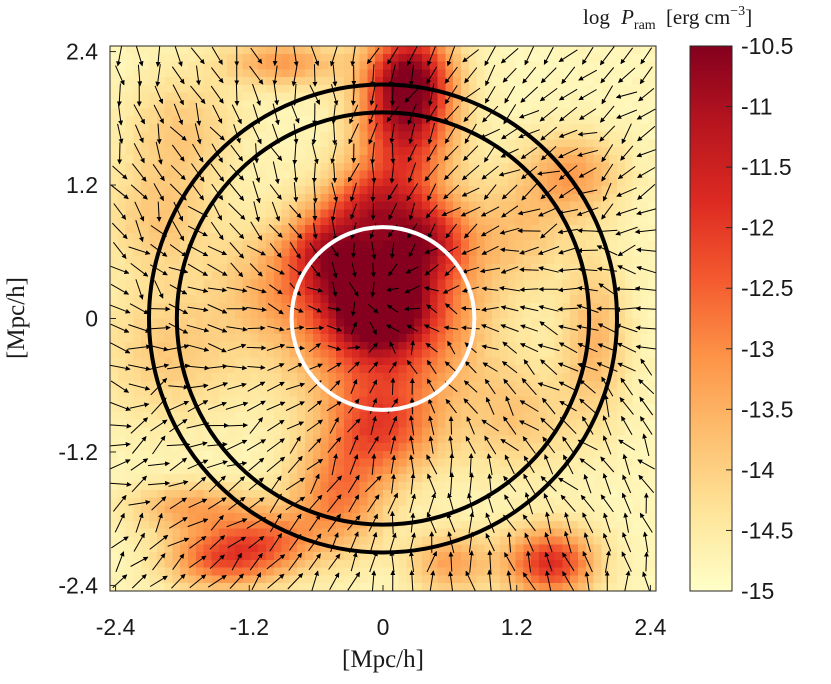 This screenshot has width=831, height=684. Describe the element at coordinates (757, 228) in the screenshot. I see `colorbar-tick-label: -12` at that location.